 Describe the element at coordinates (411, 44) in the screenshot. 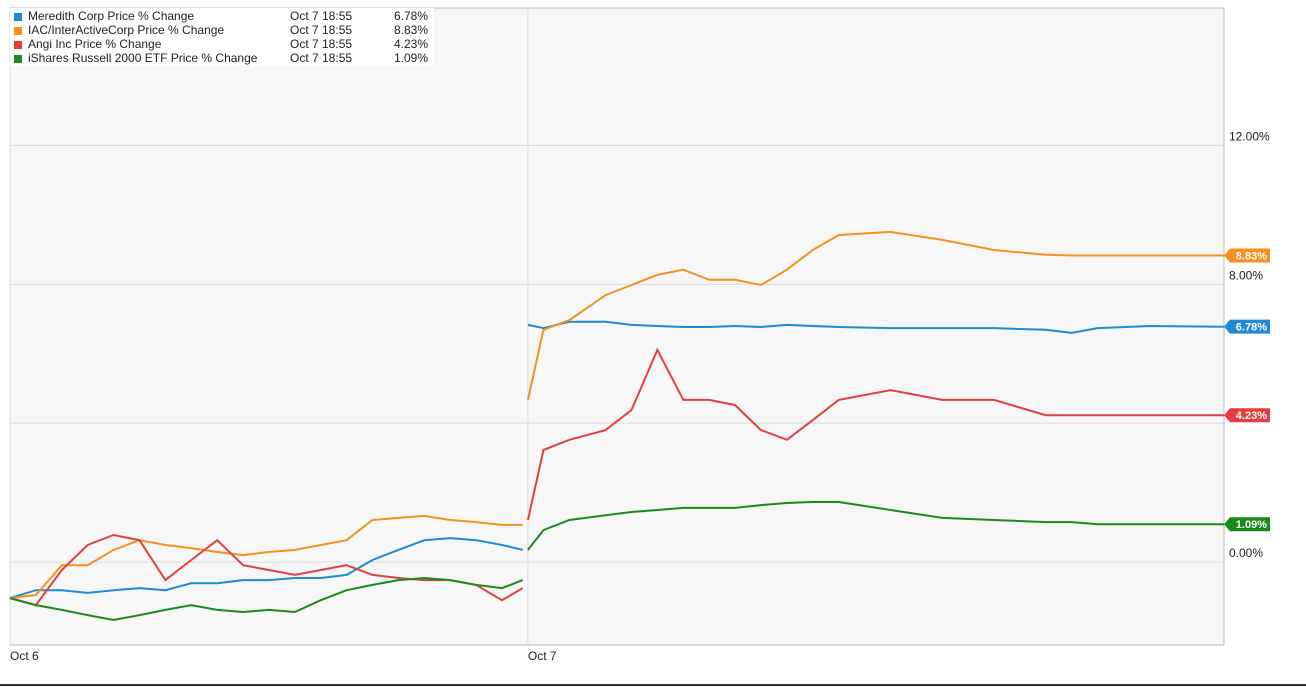

I see `legend-value: 4.23%` at that location.